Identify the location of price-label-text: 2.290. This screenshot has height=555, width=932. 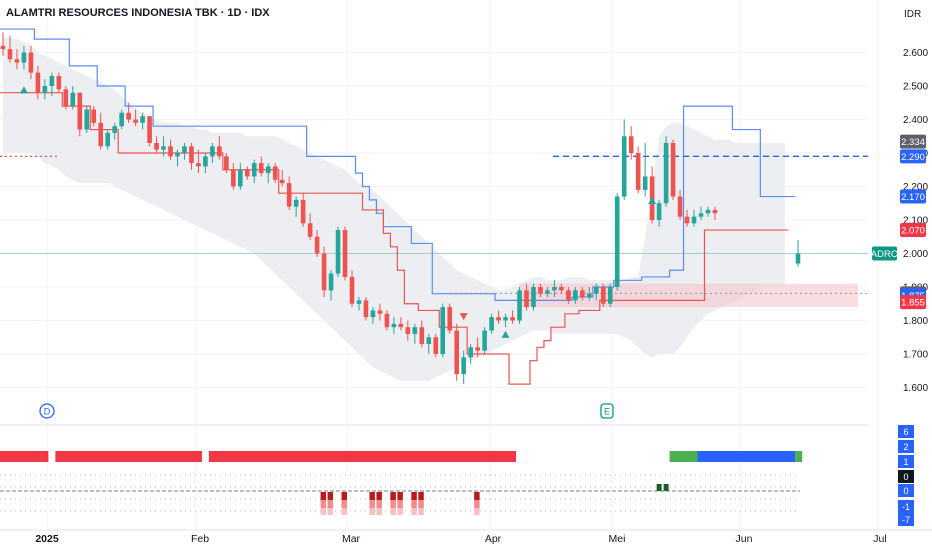
(913, 157).